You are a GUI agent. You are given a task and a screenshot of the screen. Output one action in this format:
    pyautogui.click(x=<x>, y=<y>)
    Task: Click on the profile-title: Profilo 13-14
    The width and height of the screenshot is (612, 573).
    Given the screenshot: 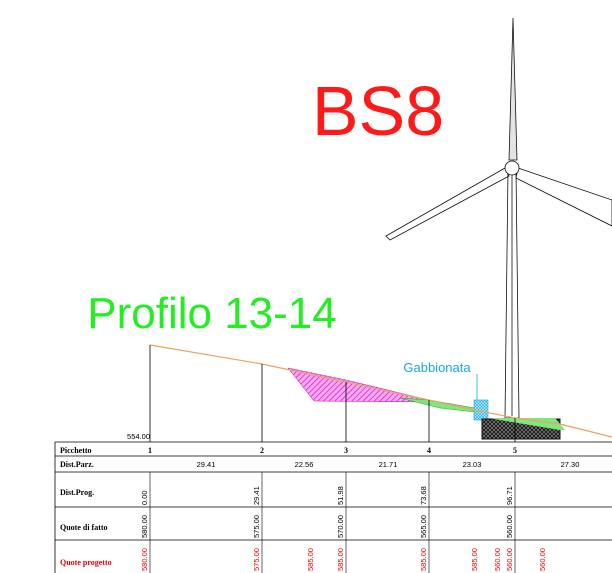 What is the action you would take?
    pyautogui.click(x=211, y=313)
    